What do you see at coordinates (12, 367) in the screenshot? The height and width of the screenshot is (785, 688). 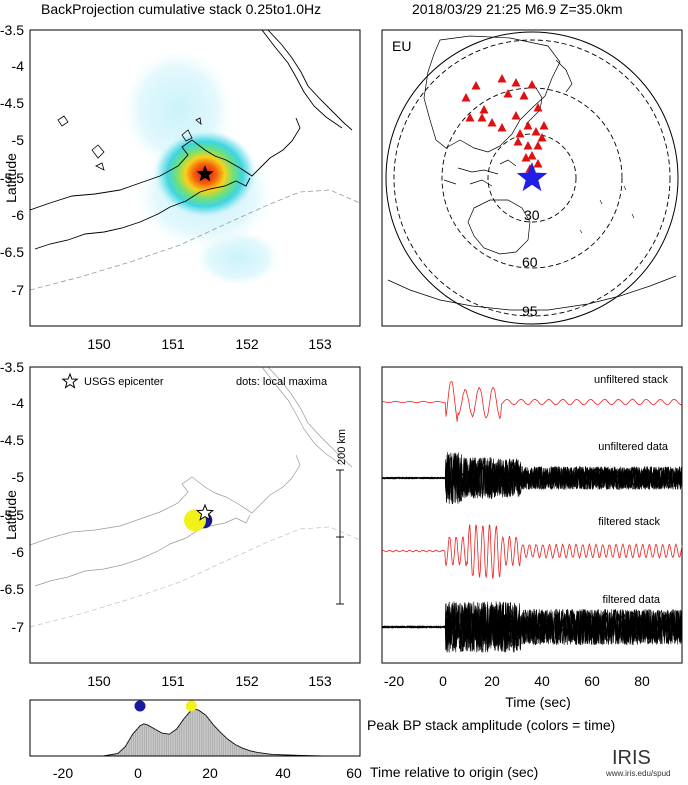 I see `maxima-ytick-0: -3.5` at bounding box center [12, 367].